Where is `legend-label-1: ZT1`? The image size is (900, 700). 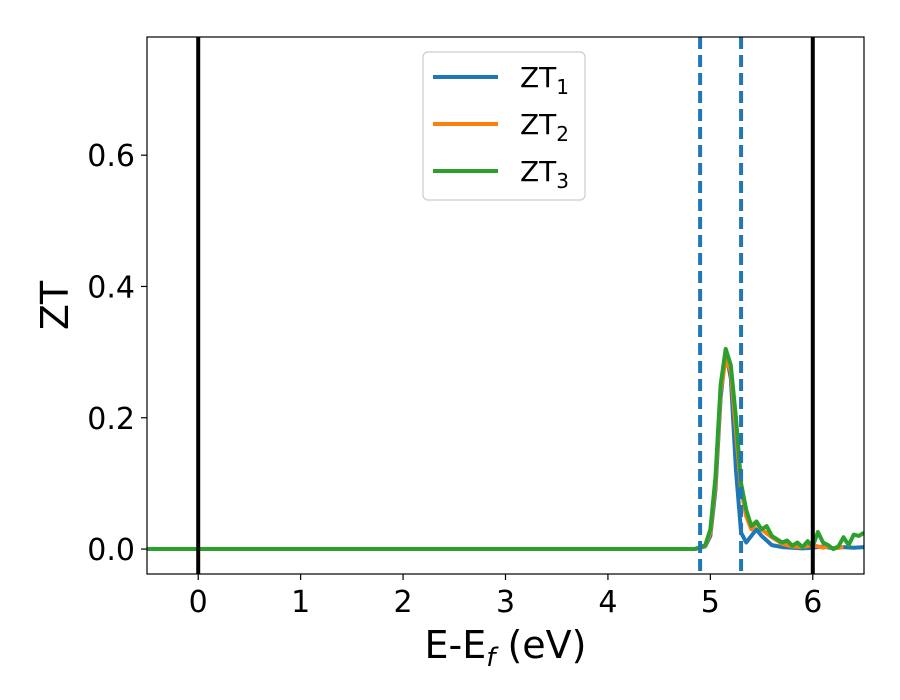
legend-label-1: ZT1 is located at coordinates (544, 80).